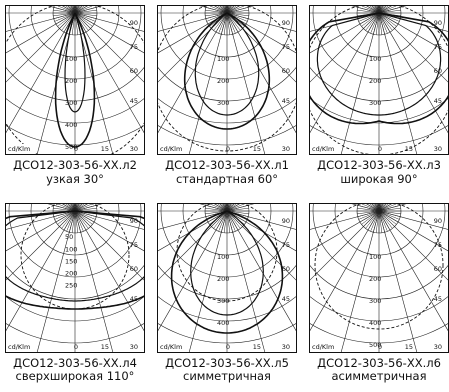 The height and width of the screenshot is (392, 449). I want to click on grid-group: 100 200 300 400 90 75 60 45 0 15 30 cd/Klm, so click(227, 278).